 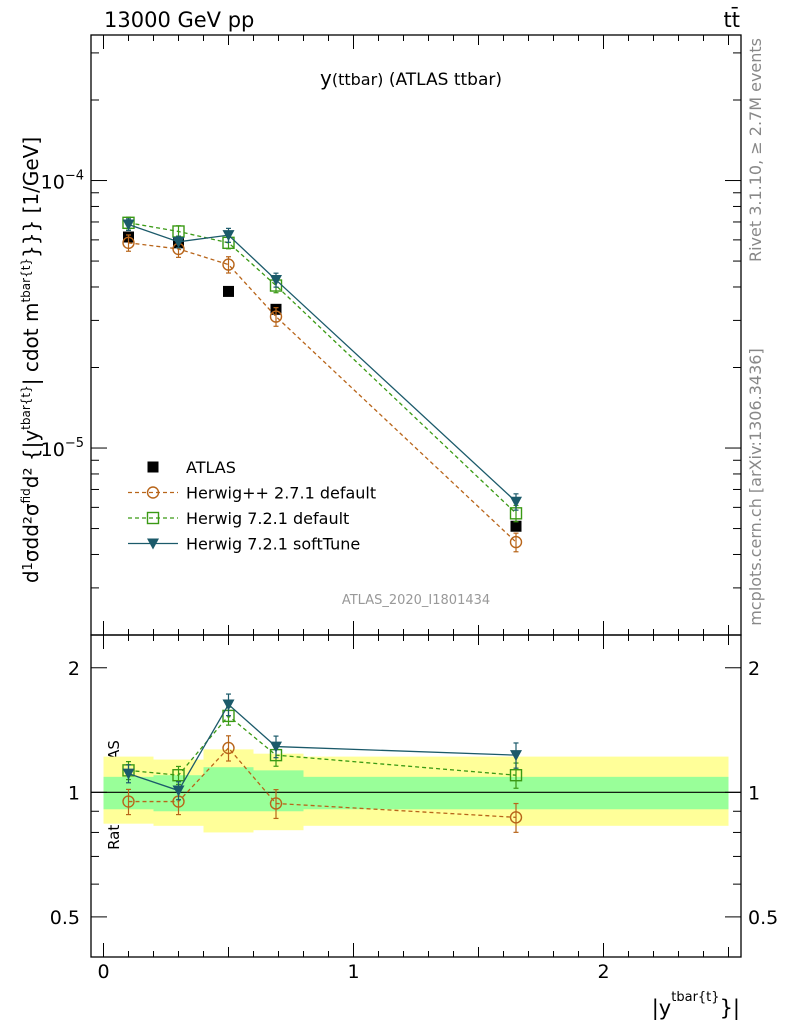 What do you see at coordinates (281, 493) in the screenshot?
I see `legend-label-herwigpp: Herwig++ 2.7.1 default` at bounding box center [281, 493].